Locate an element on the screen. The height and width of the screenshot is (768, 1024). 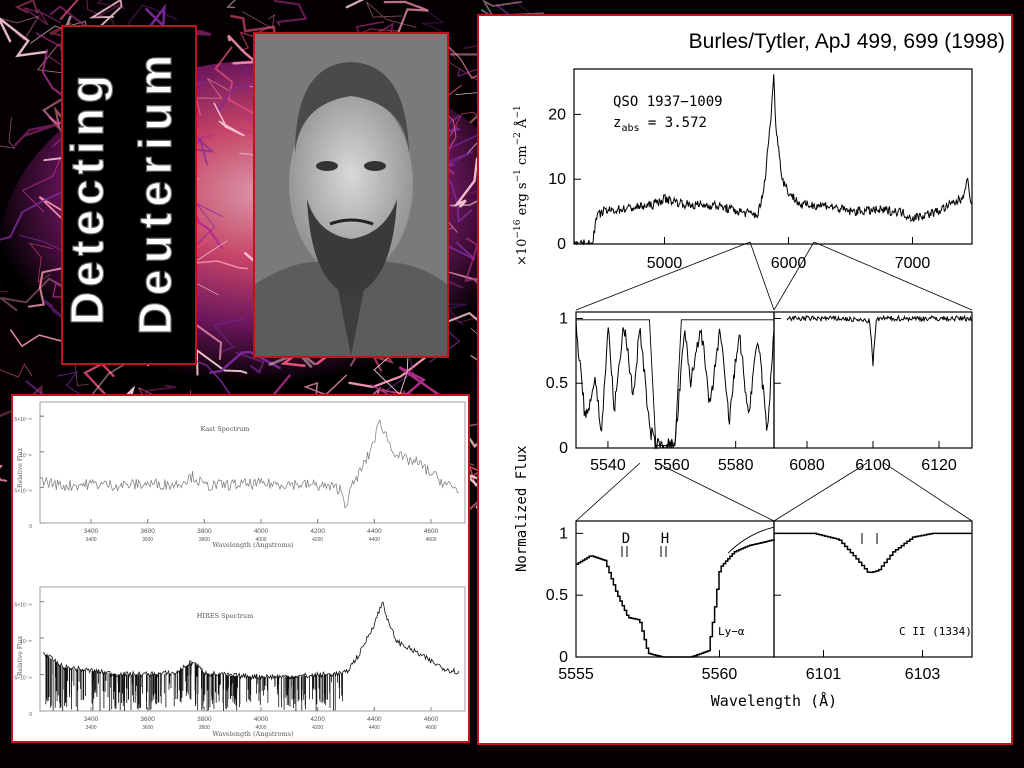
title-line-1: Detecting is located at coordinates (88, 200).